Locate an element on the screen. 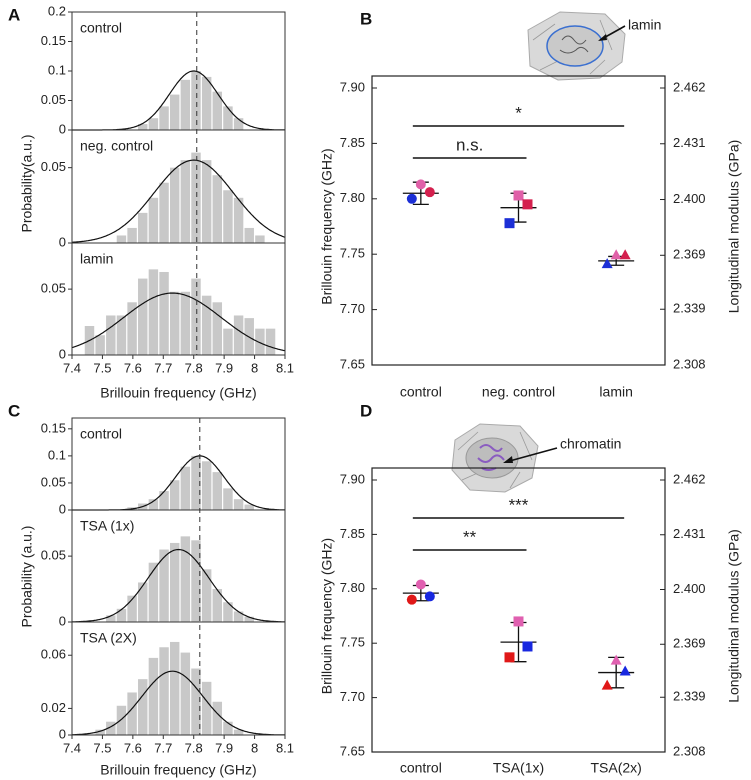 Image resolution: width=751 pixels, height=780 pixels. y-tick-label: 0.2 is located at coordinates (57, 10).